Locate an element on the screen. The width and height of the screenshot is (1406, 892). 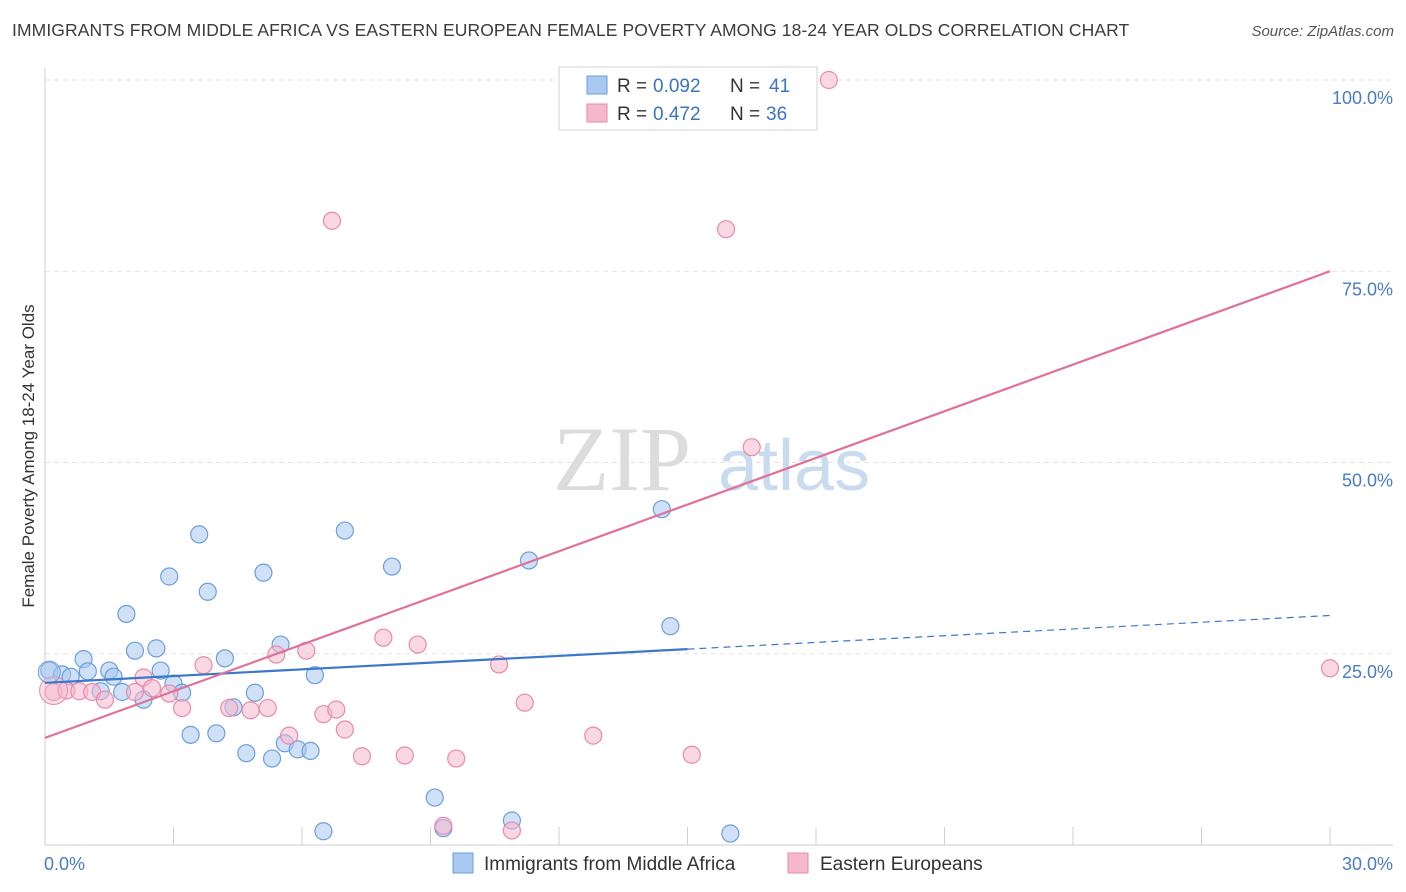
x-tick-label-1: 30.0% is located at coordinates (1367, 864).